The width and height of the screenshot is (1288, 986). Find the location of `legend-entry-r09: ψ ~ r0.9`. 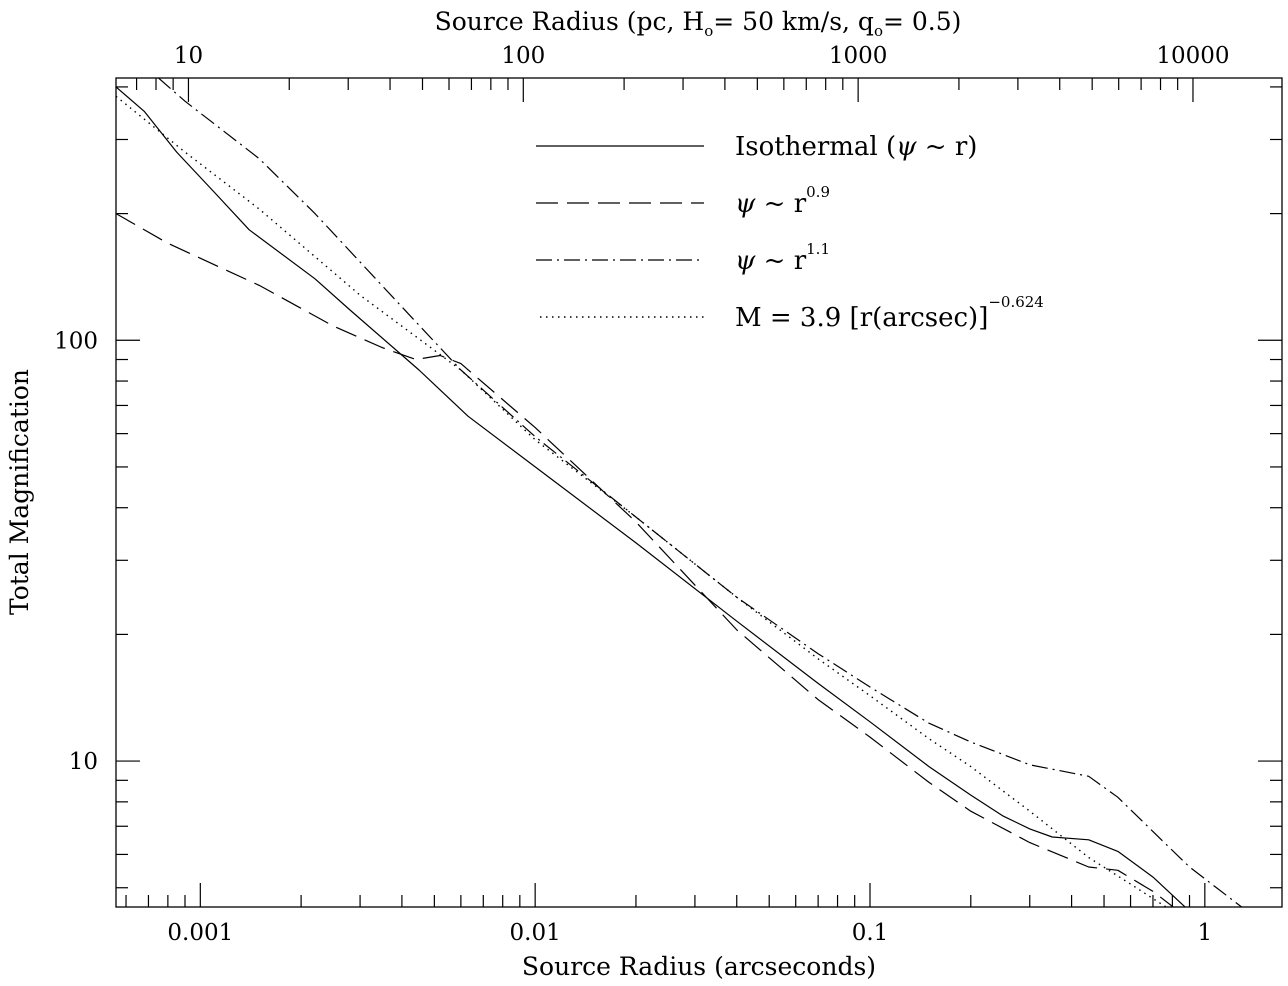

legend-entry-r09: ψ ~ r0.9 is located at coordinates (683, 201).